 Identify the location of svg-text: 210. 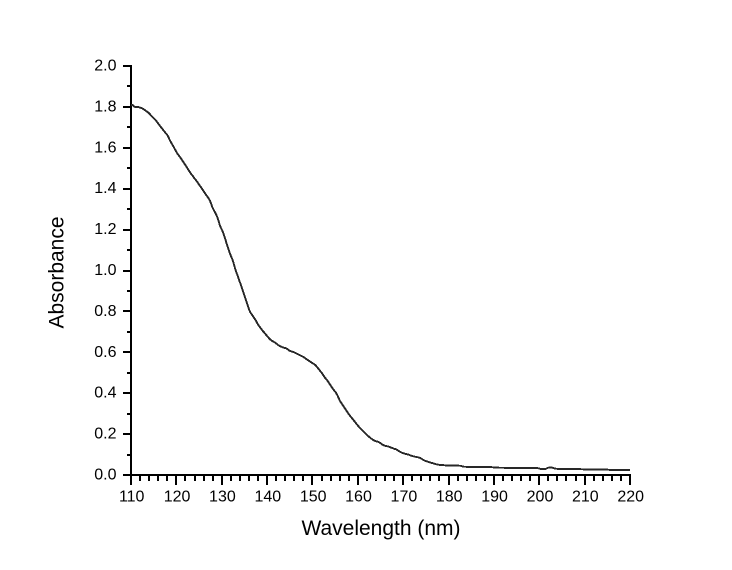
(585, 497).